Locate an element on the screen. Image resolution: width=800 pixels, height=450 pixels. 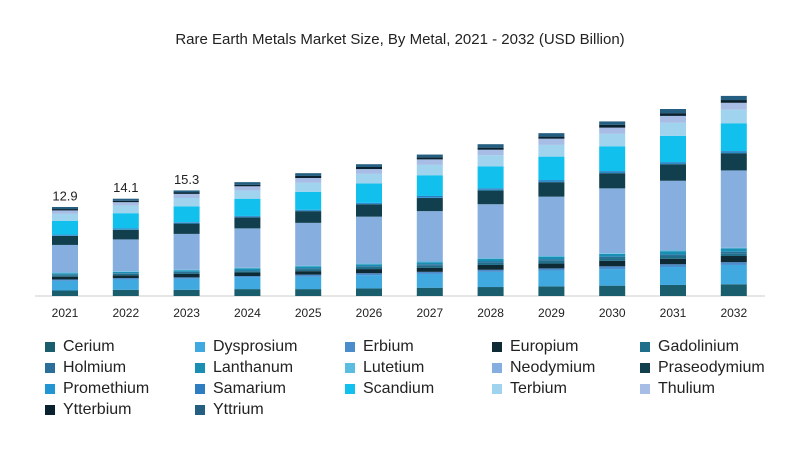
x-tick-label: 2030 is located at coordinates (612, 313).